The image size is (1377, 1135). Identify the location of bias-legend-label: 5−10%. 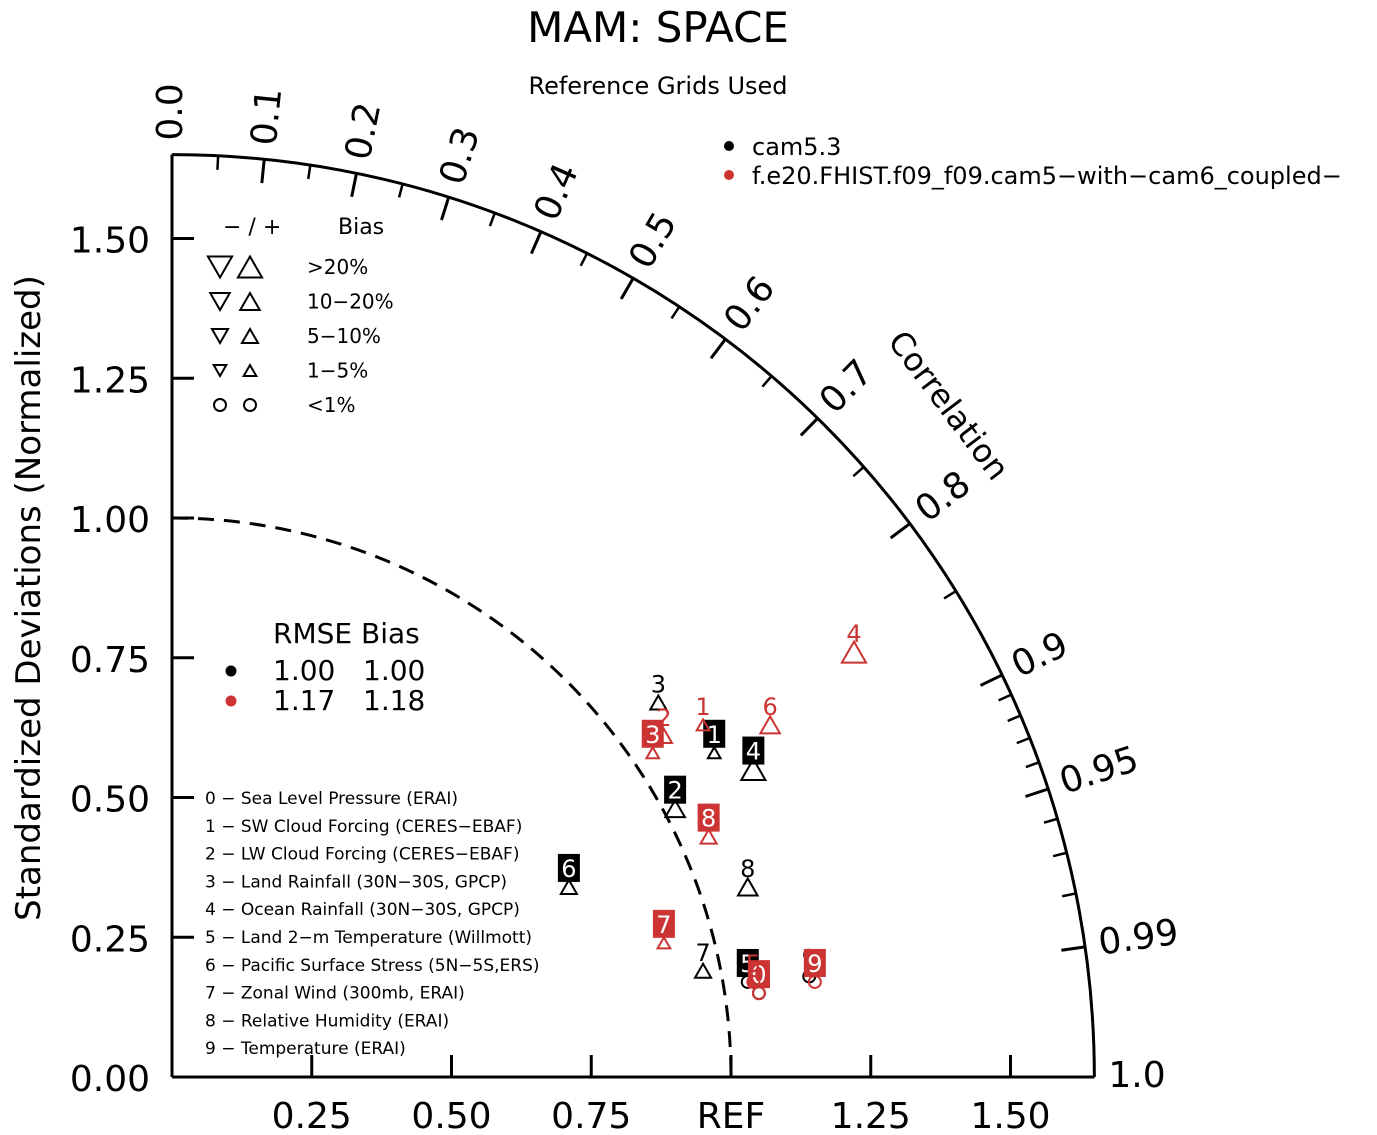
(344, 336).